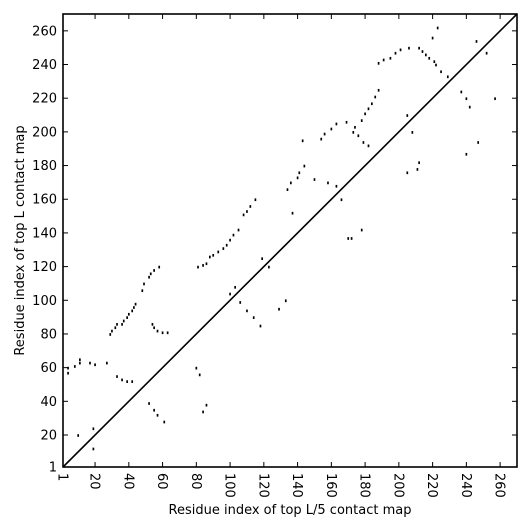 This screenshot has width=531, height=531. Describe the element at coordinates (330, 485) in the screenshot. I see `x-tick-label: 160` at that location.